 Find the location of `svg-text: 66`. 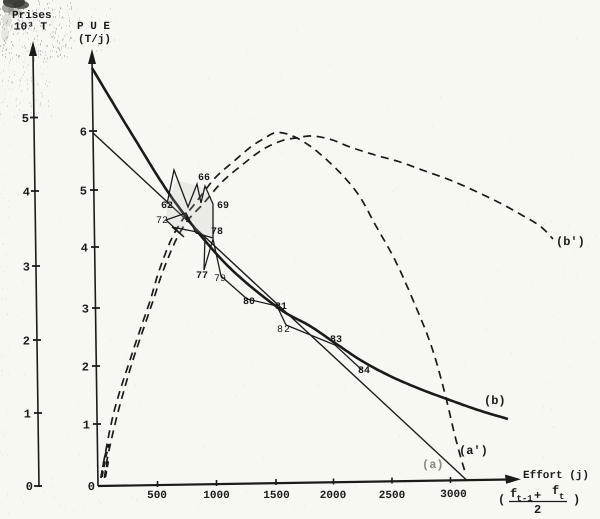

svg-text: 66 is located at coordinates (204, 178).